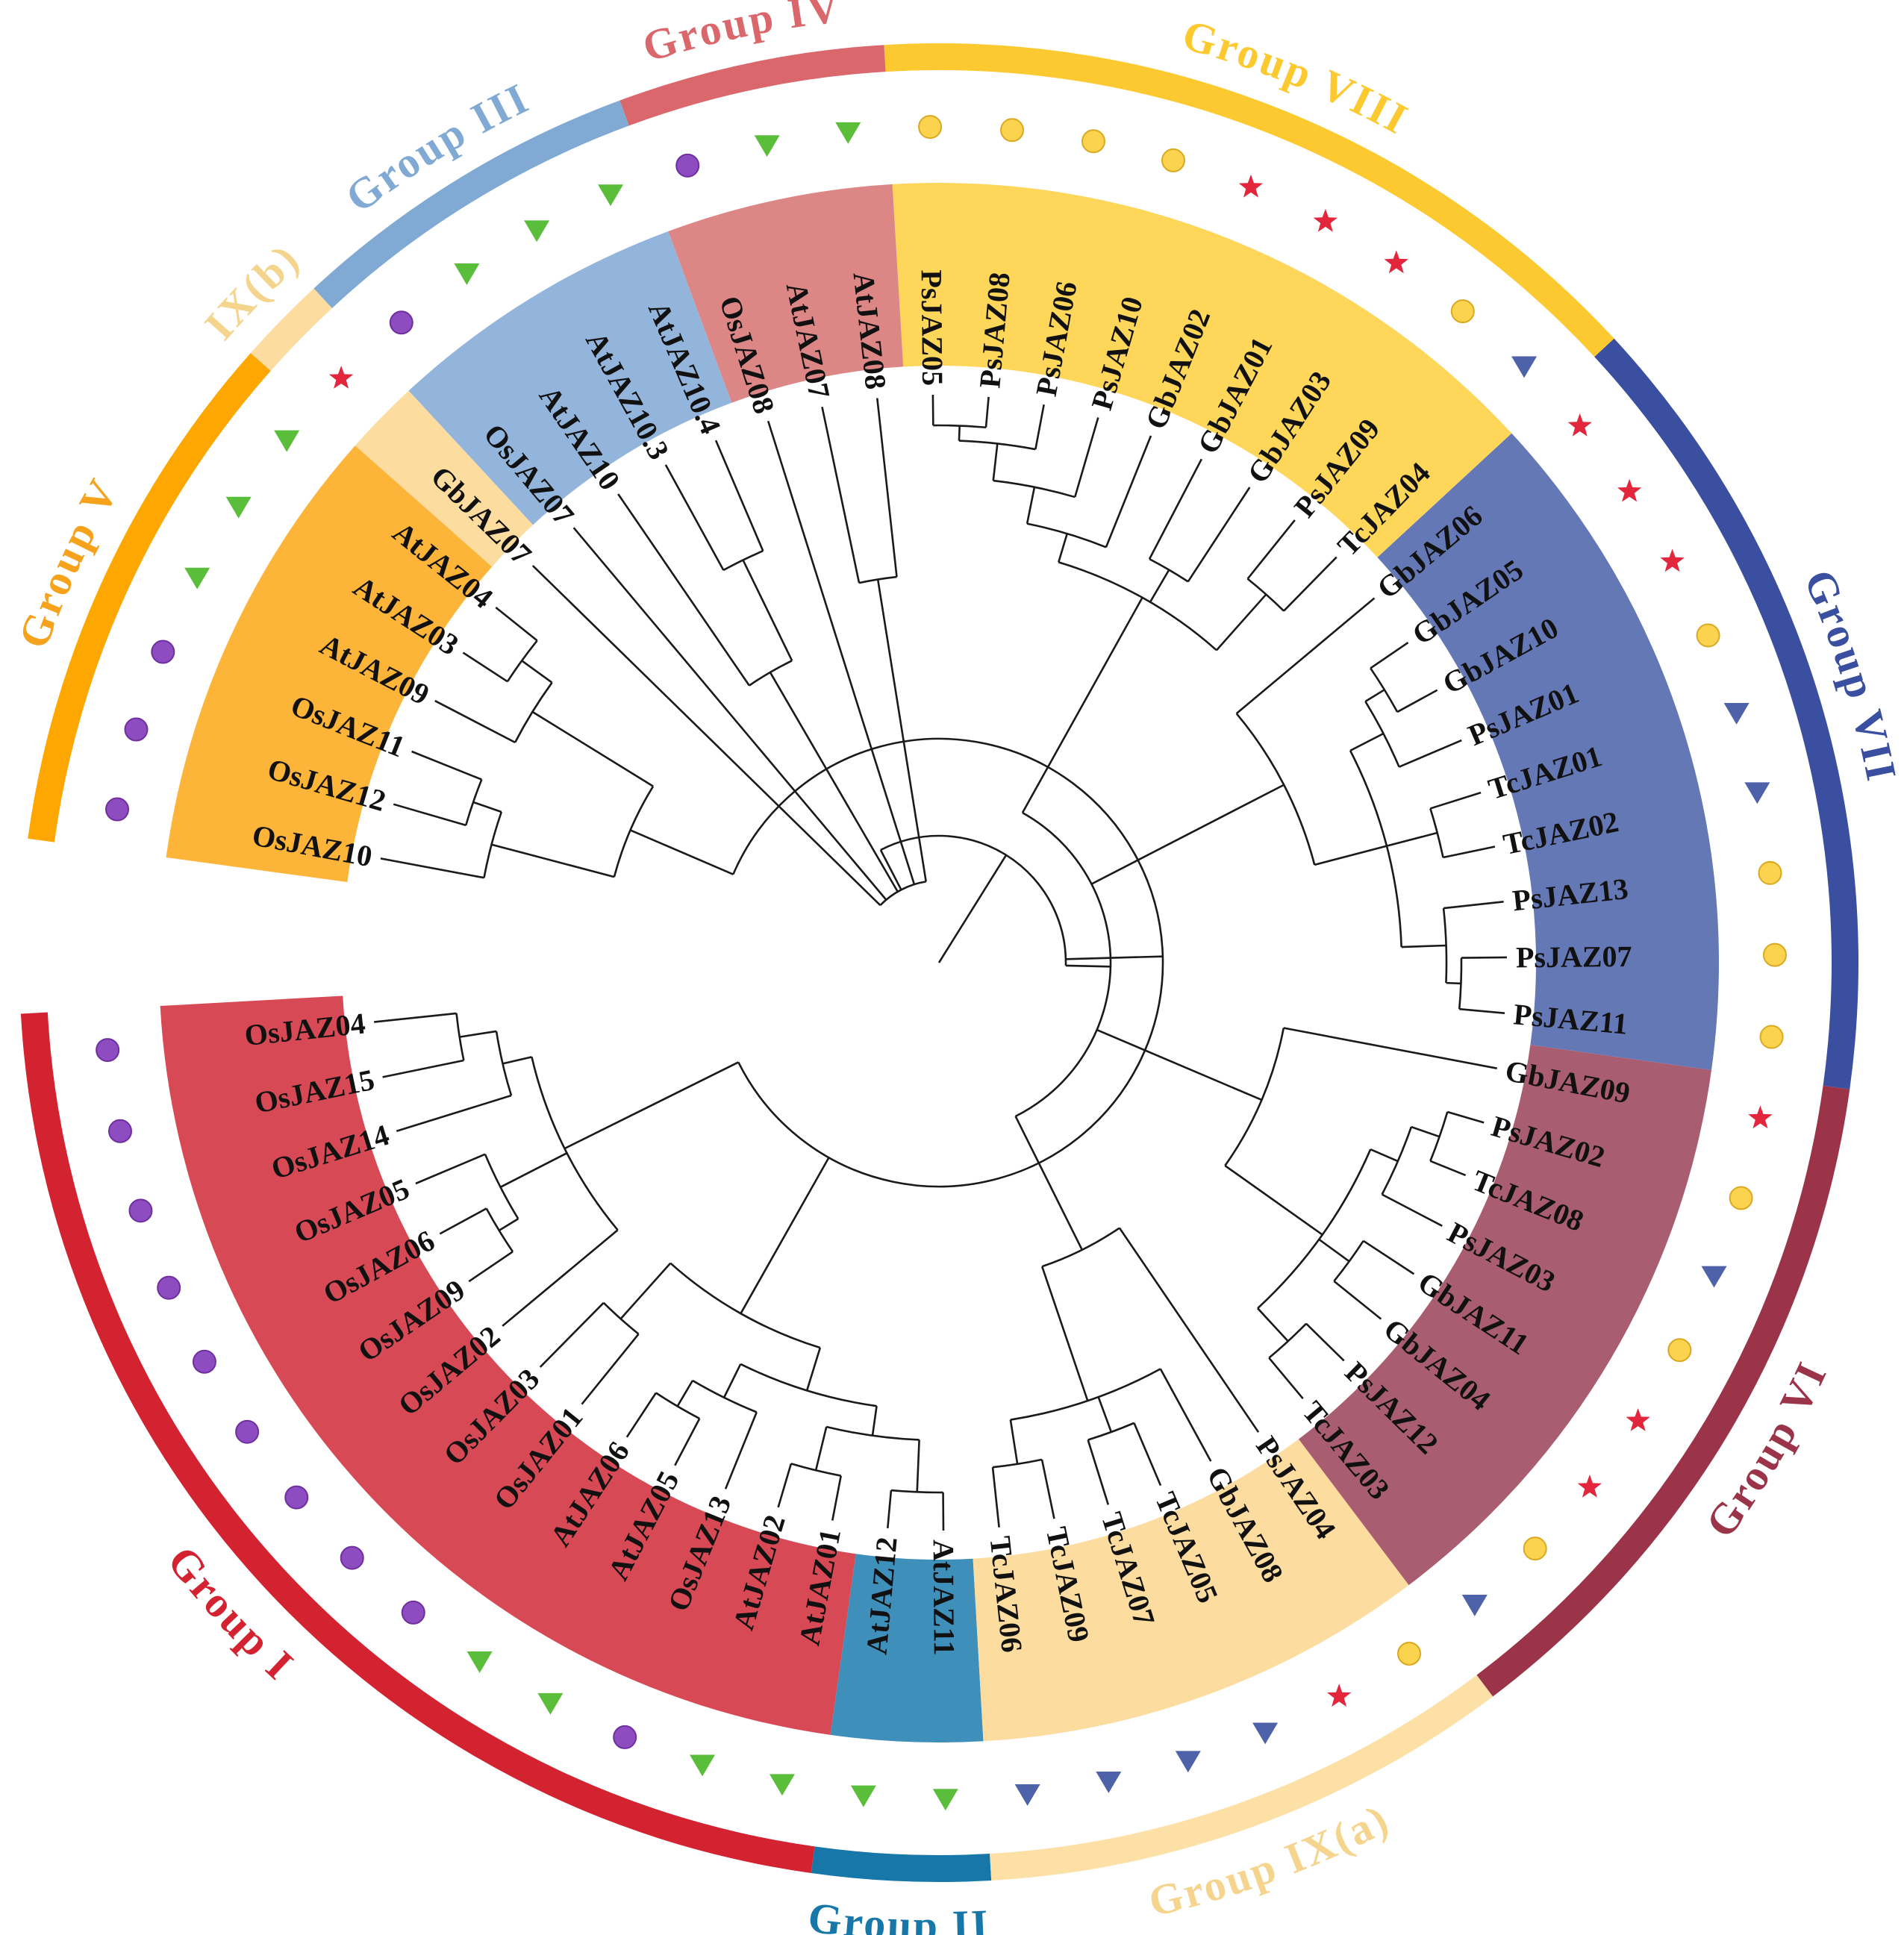  Describe the element at coordinates (752, 86) in the screenshot. I see `ring-group-IV` at that location.